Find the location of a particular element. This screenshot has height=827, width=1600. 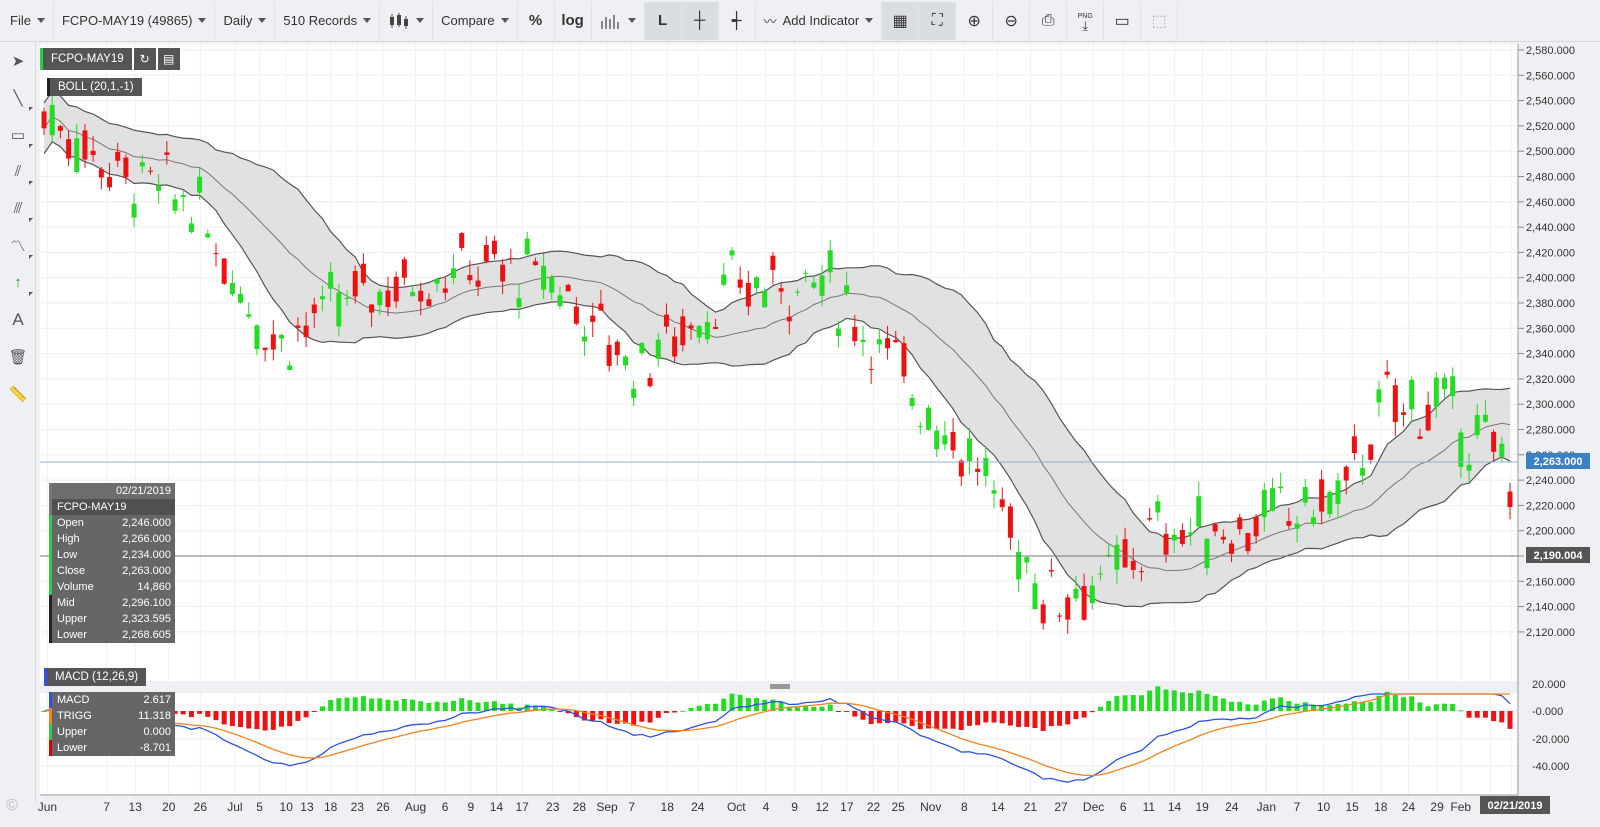

boll-tag: BOLL (20,1,-1) is located at coordinates (94, 87).